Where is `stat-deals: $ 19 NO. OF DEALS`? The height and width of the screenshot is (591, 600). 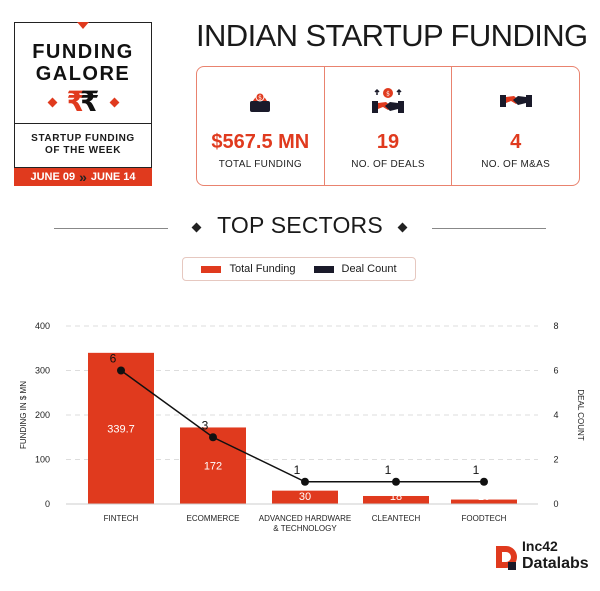 stat-deals: $ 19 NO. OF DEALS is located at coordinates (387, 126).